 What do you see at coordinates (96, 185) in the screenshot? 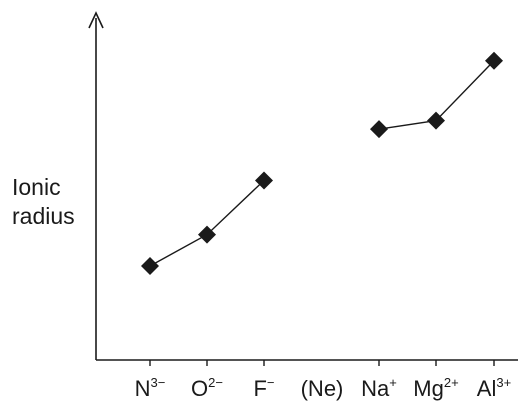
I see `y-axis` at bounding box center [96, 185].